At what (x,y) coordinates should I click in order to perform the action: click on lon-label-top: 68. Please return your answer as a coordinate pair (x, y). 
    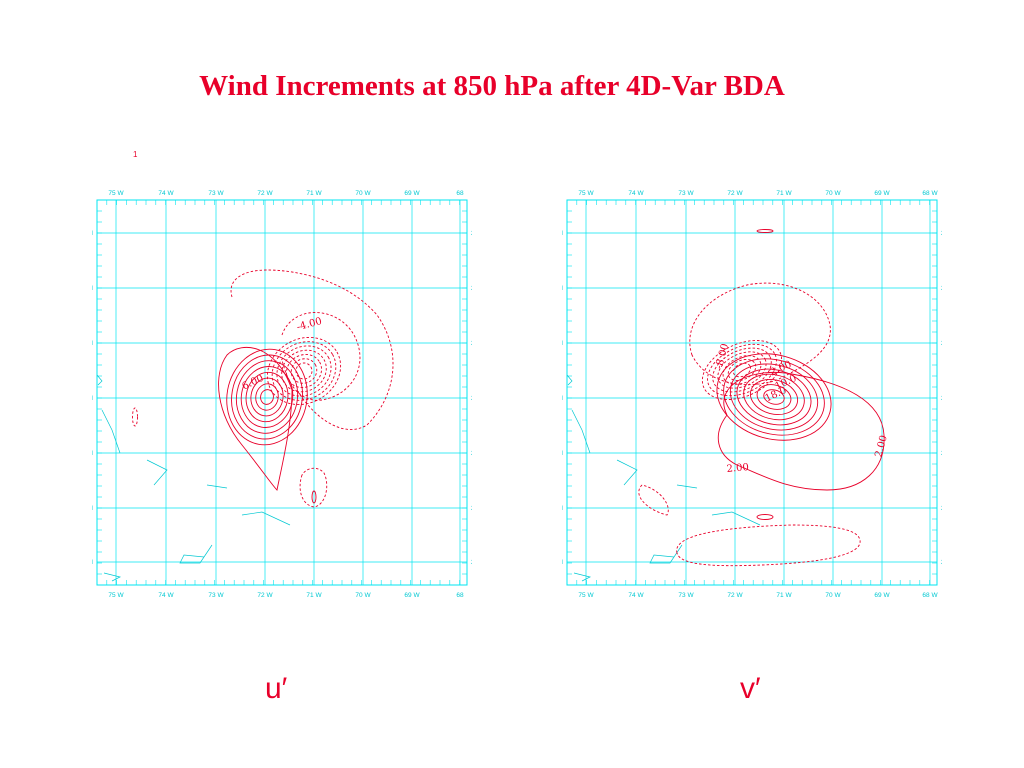
    Looking at the image, I should click on (460, 193).